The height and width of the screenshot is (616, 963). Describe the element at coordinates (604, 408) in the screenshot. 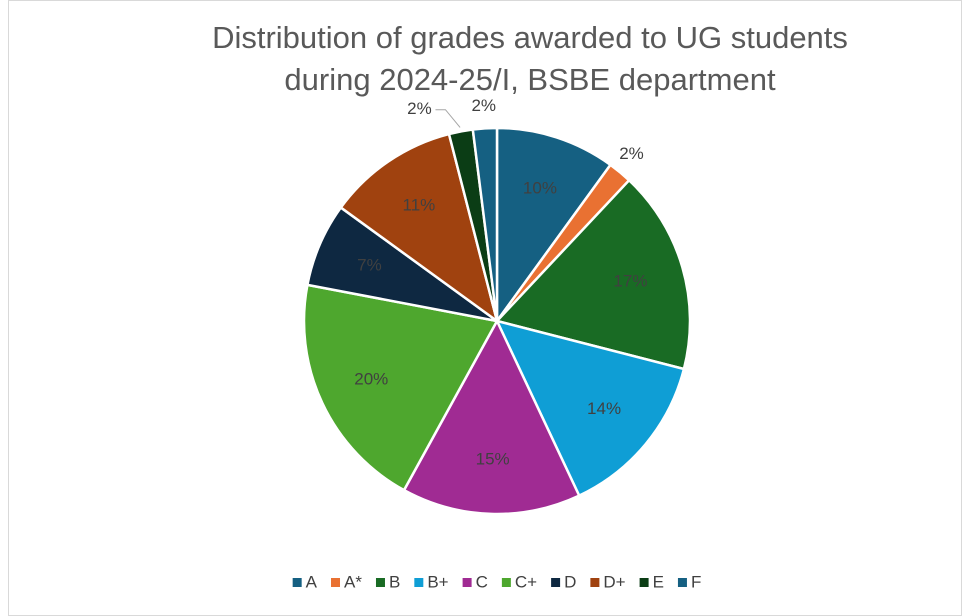

I see `data-label: 14%` at that location.